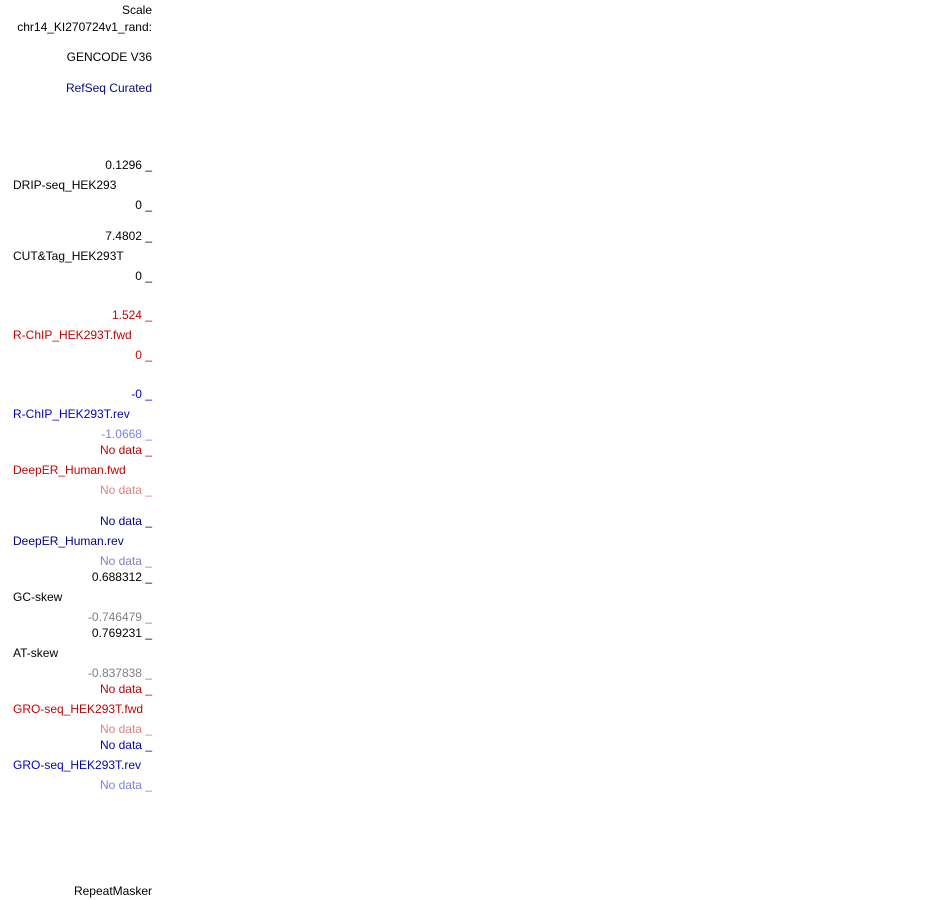 This screenshot has width=950, height=900. What do you see at coordinates (128, 236) in the screenshot?
I see `cut-tag-max-value: 7.4802` at bounding box center [128, 236].